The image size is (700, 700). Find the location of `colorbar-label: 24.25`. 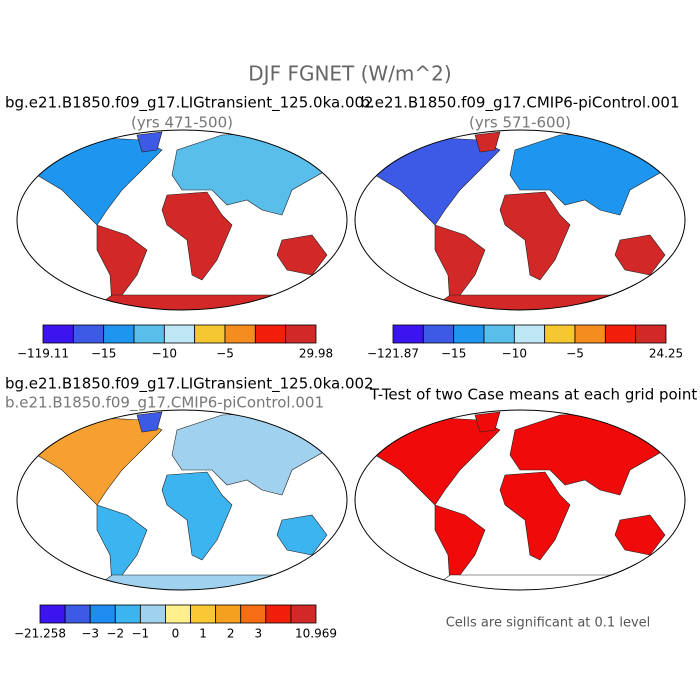

colorbar-label: 24.25 is located at coordinates (666, 354).